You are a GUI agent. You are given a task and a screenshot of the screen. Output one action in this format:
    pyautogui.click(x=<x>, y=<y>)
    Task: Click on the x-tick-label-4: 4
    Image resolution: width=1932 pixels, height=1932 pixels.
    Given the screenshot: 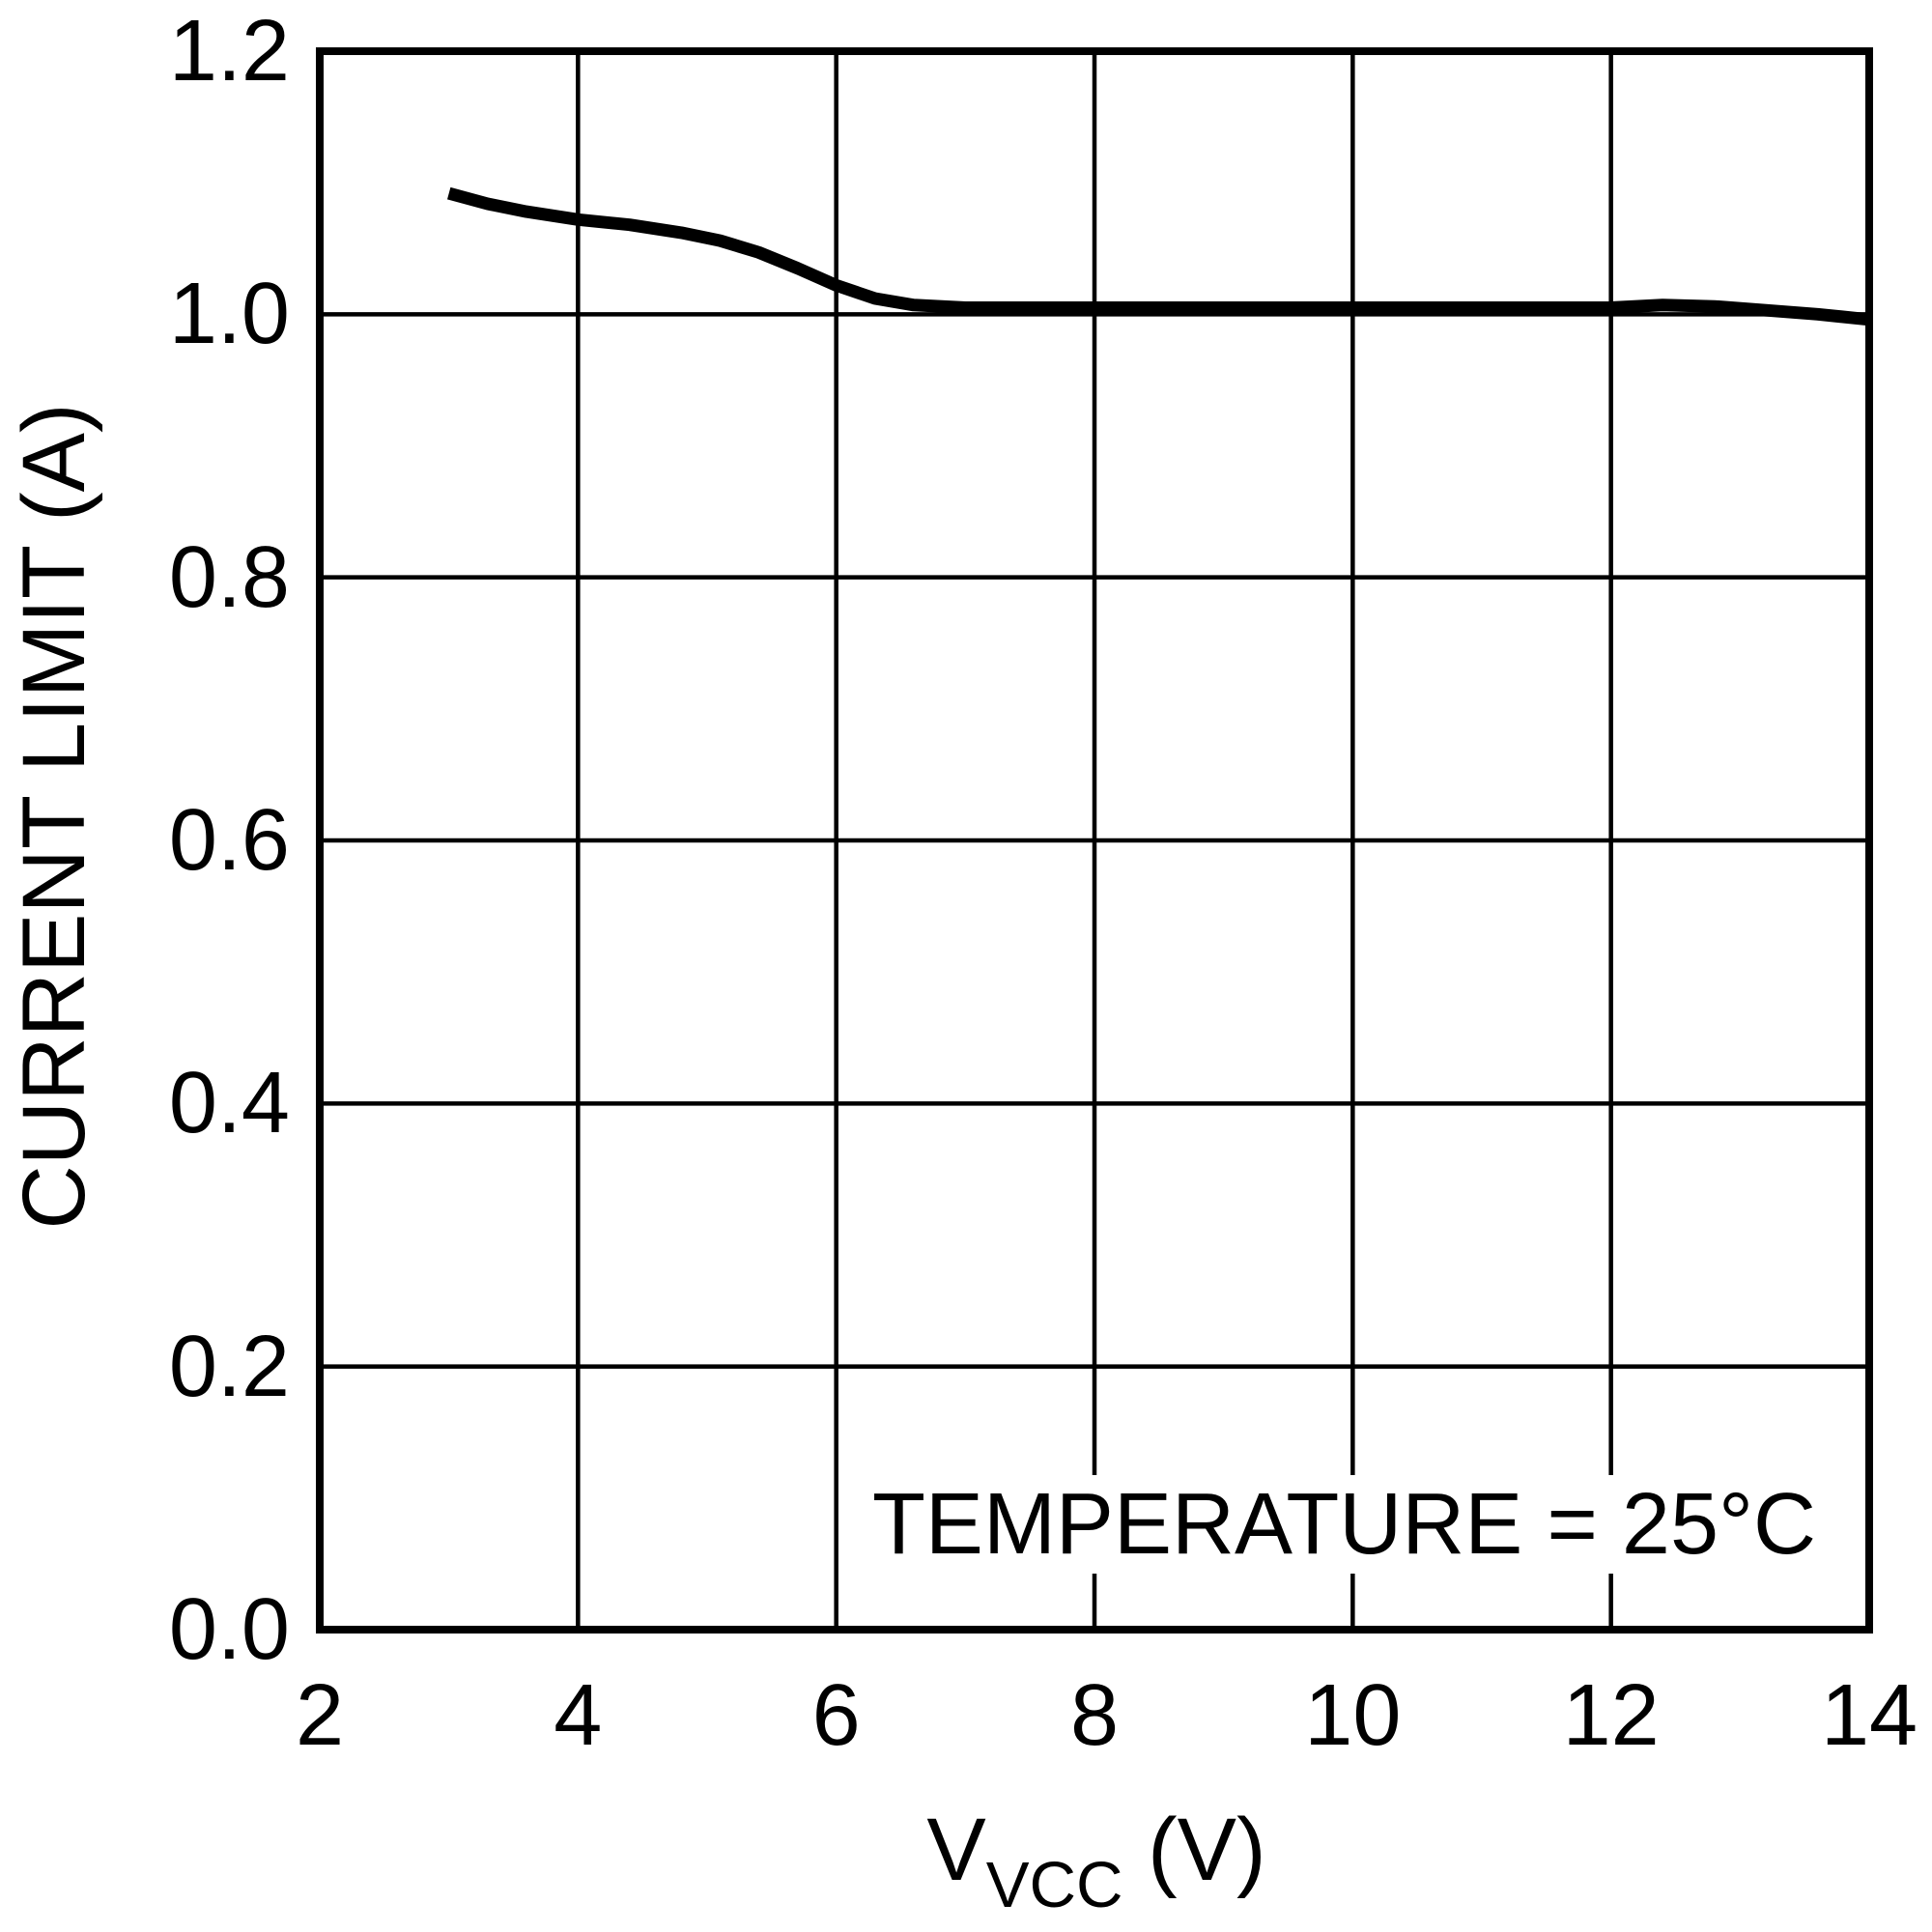 What is the action you would take?
    pyautogui.click(x=578, y=1715)
    